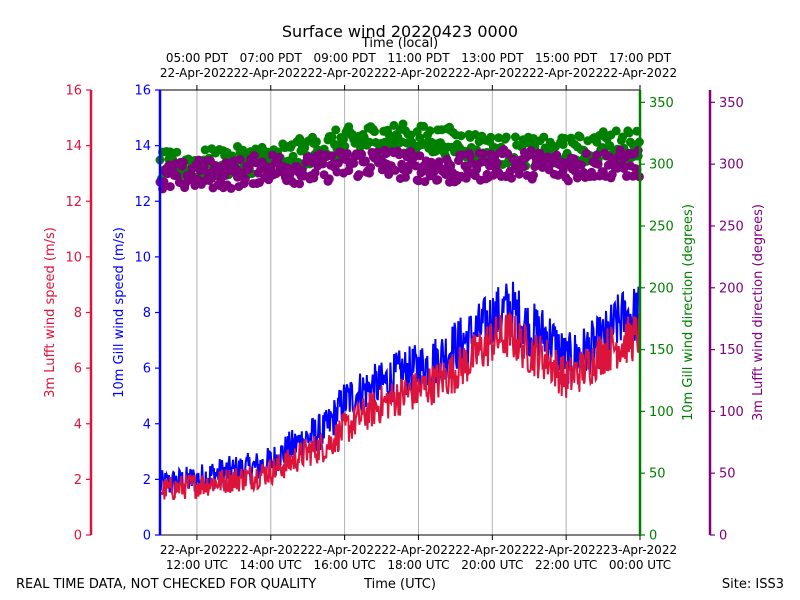  What do you see at coordinates (661, 350) in the screenshot?
I see `tick-label: 150` at bounding box center [661, 350].